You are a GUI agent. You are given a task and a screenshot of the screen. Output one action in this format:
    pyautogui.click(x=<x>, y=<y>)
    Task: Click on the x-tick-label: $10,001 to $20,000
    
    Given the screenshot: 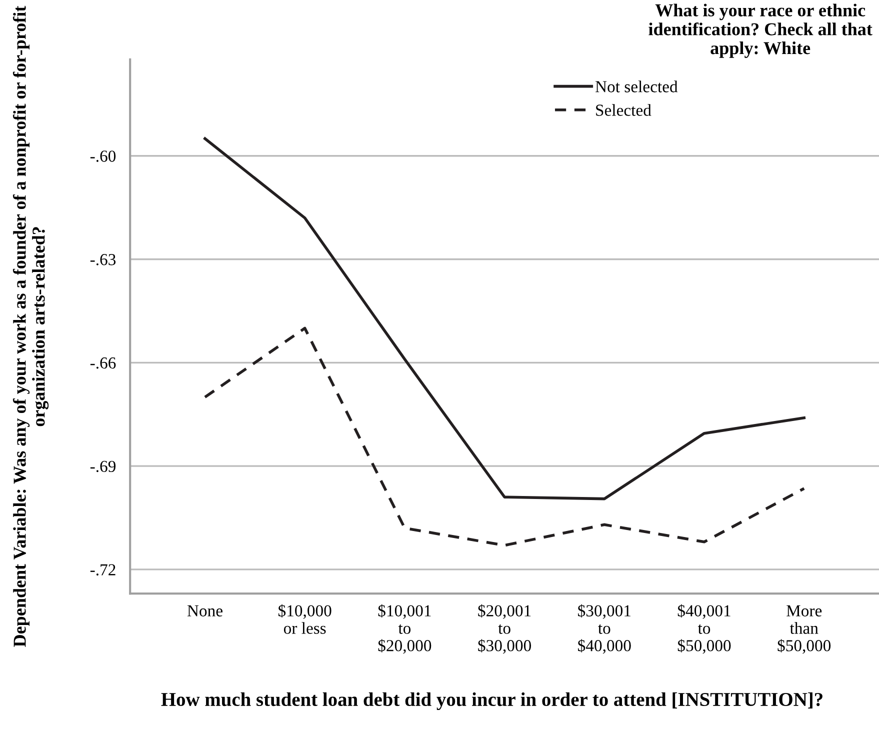 What is the action you would take?
    pyautogui.click(x=405, y=629)
    